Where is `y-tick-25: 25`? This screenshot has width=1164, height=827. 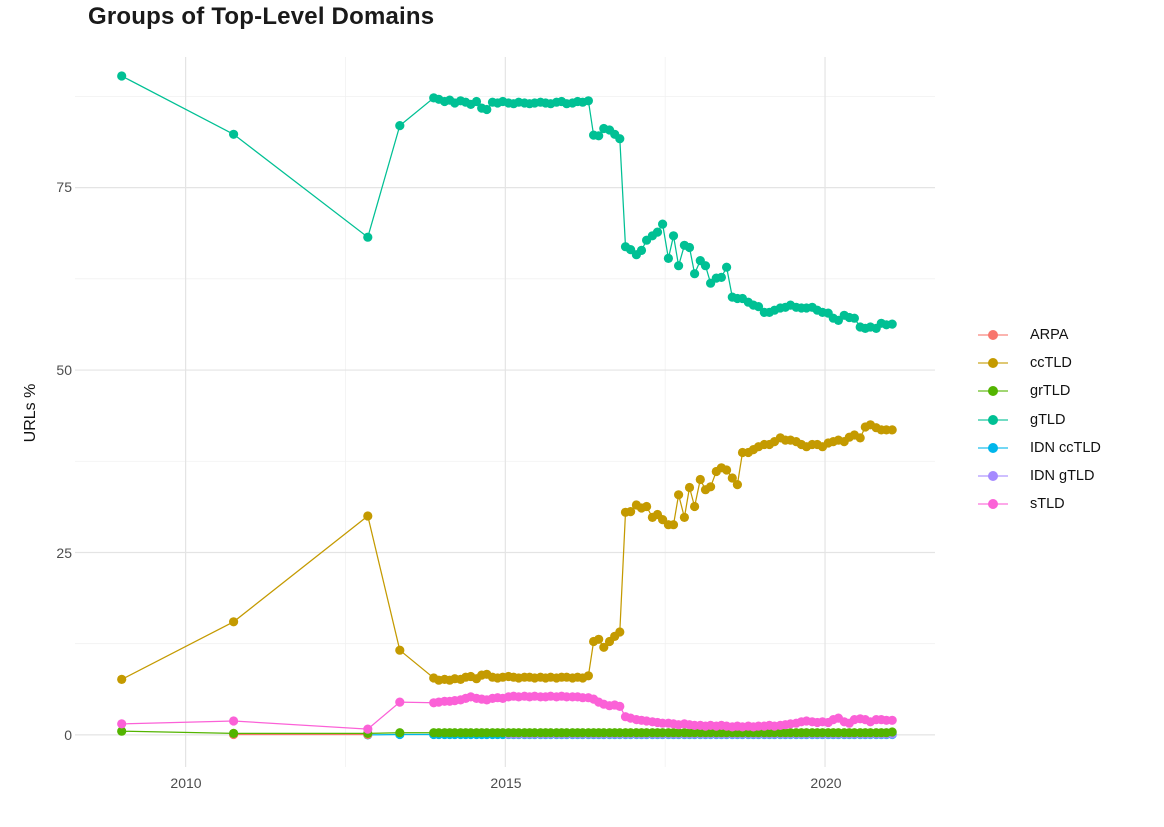 y-tick-25: 25 is located at coordinates (64, 553).